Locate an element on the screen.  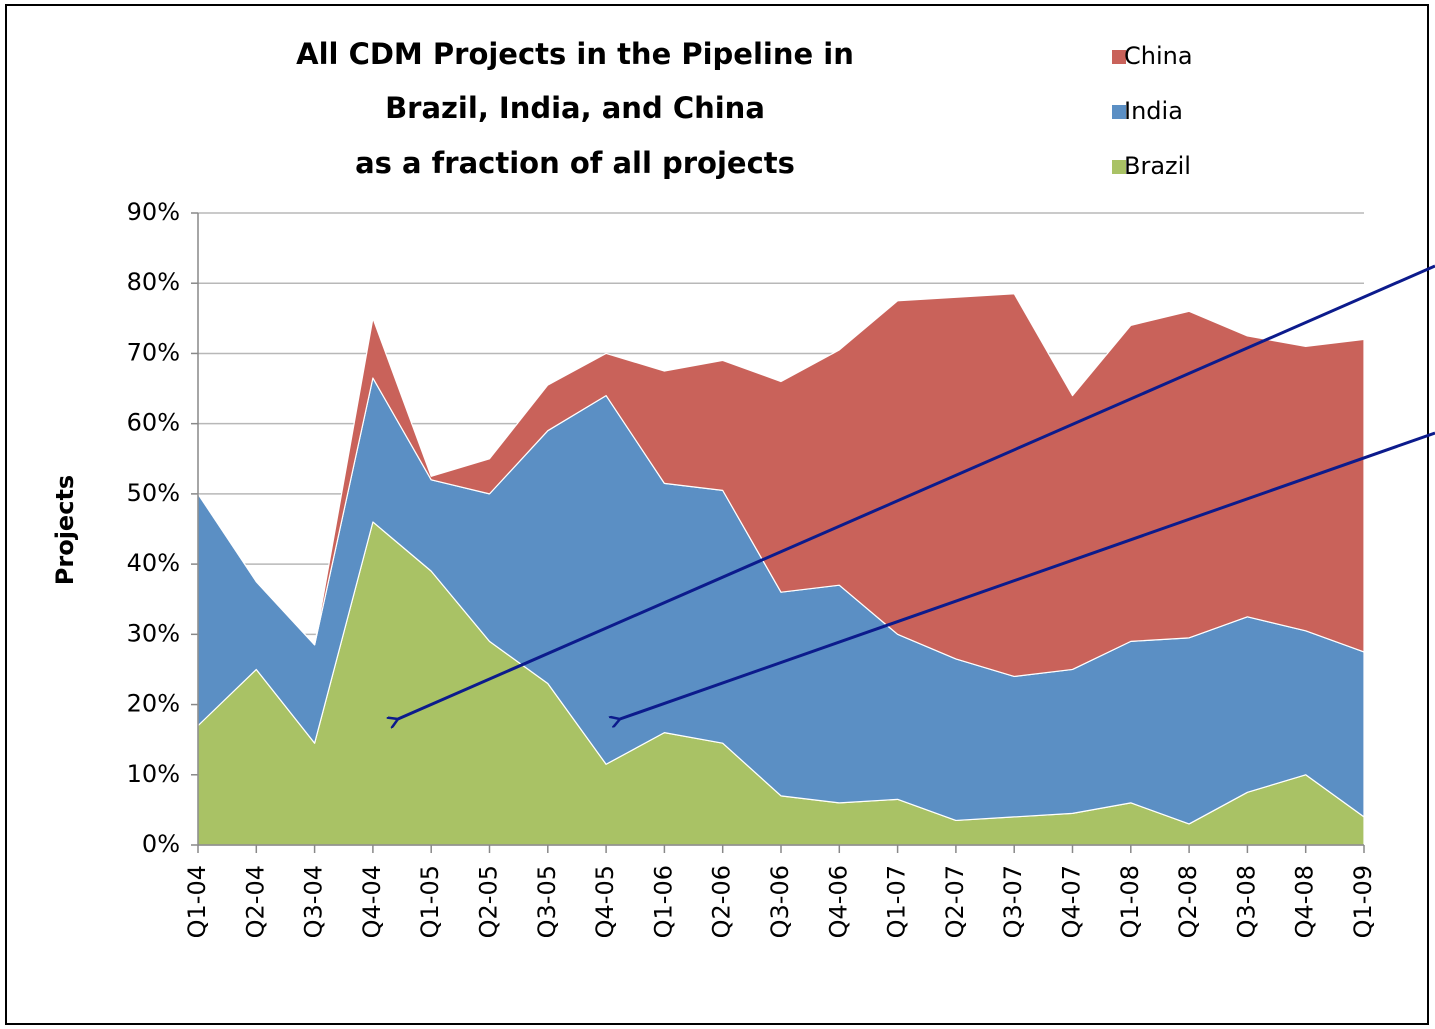
x-tick-label: Q2-06 is located at coordinates (722, 901).